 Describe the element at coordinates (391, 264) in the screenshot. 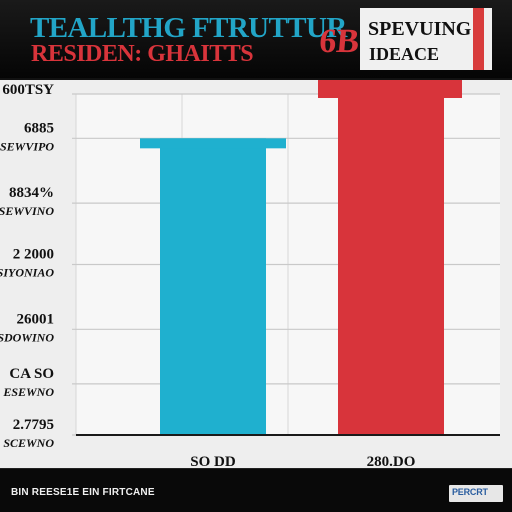

I see `bar-red` at that location.